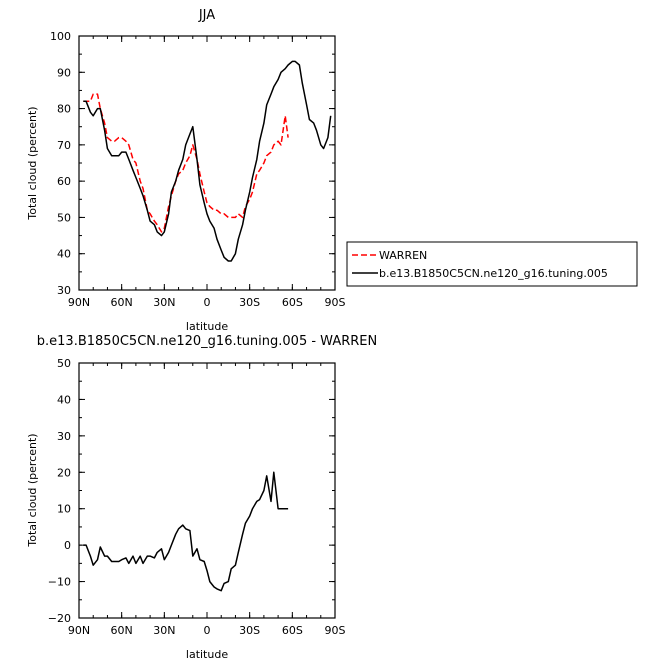 Image resolution: width=664 pixels, height=666 pixels. I want to click on y-tick-label: 60, so click(64, 181).